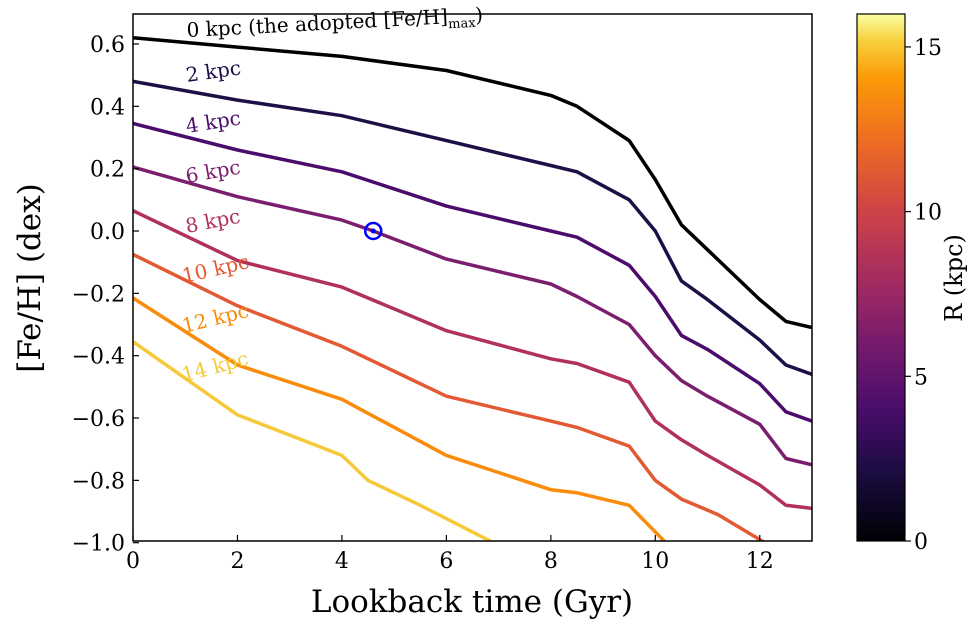 This screenshot has height=639, width=977. Describe the element at coordinates (98, 544) in the screenshot. I see `y-tick-label: −1.0` at that location.